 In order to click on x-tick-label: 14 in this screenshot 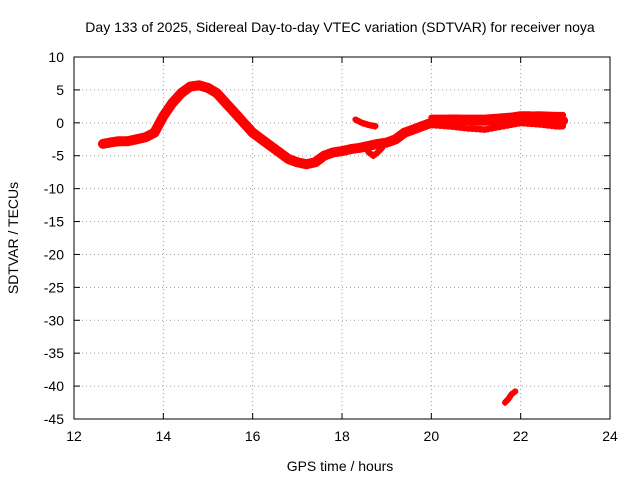, I will do `click(164, 436)`.